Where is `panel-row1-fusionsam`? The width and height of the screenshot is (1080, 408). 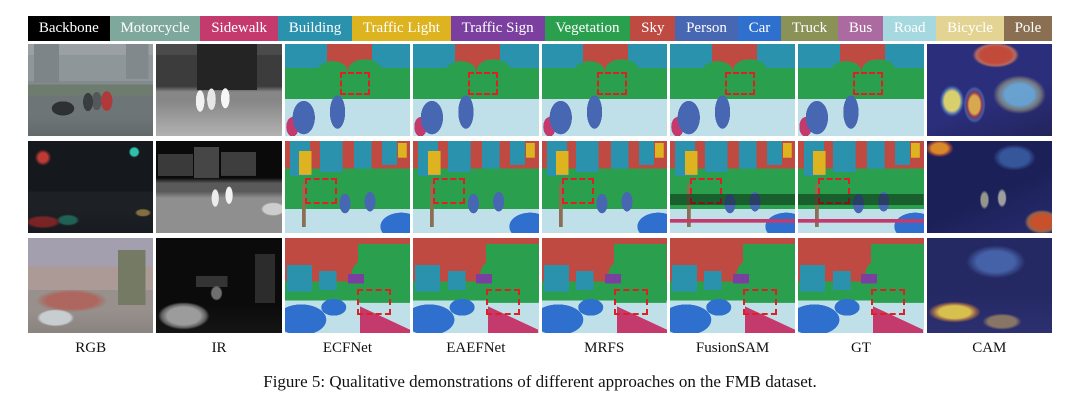
panel-row1-fusionsam is located at coordinates (732, 90).